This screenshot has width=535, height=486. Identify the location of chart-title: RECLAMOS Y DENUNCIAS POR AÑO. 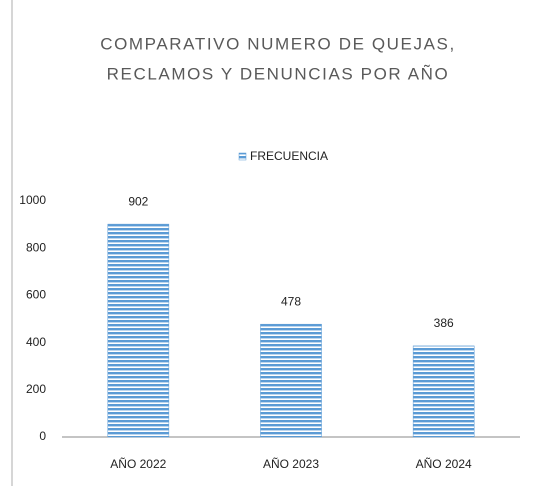
(278, 73).